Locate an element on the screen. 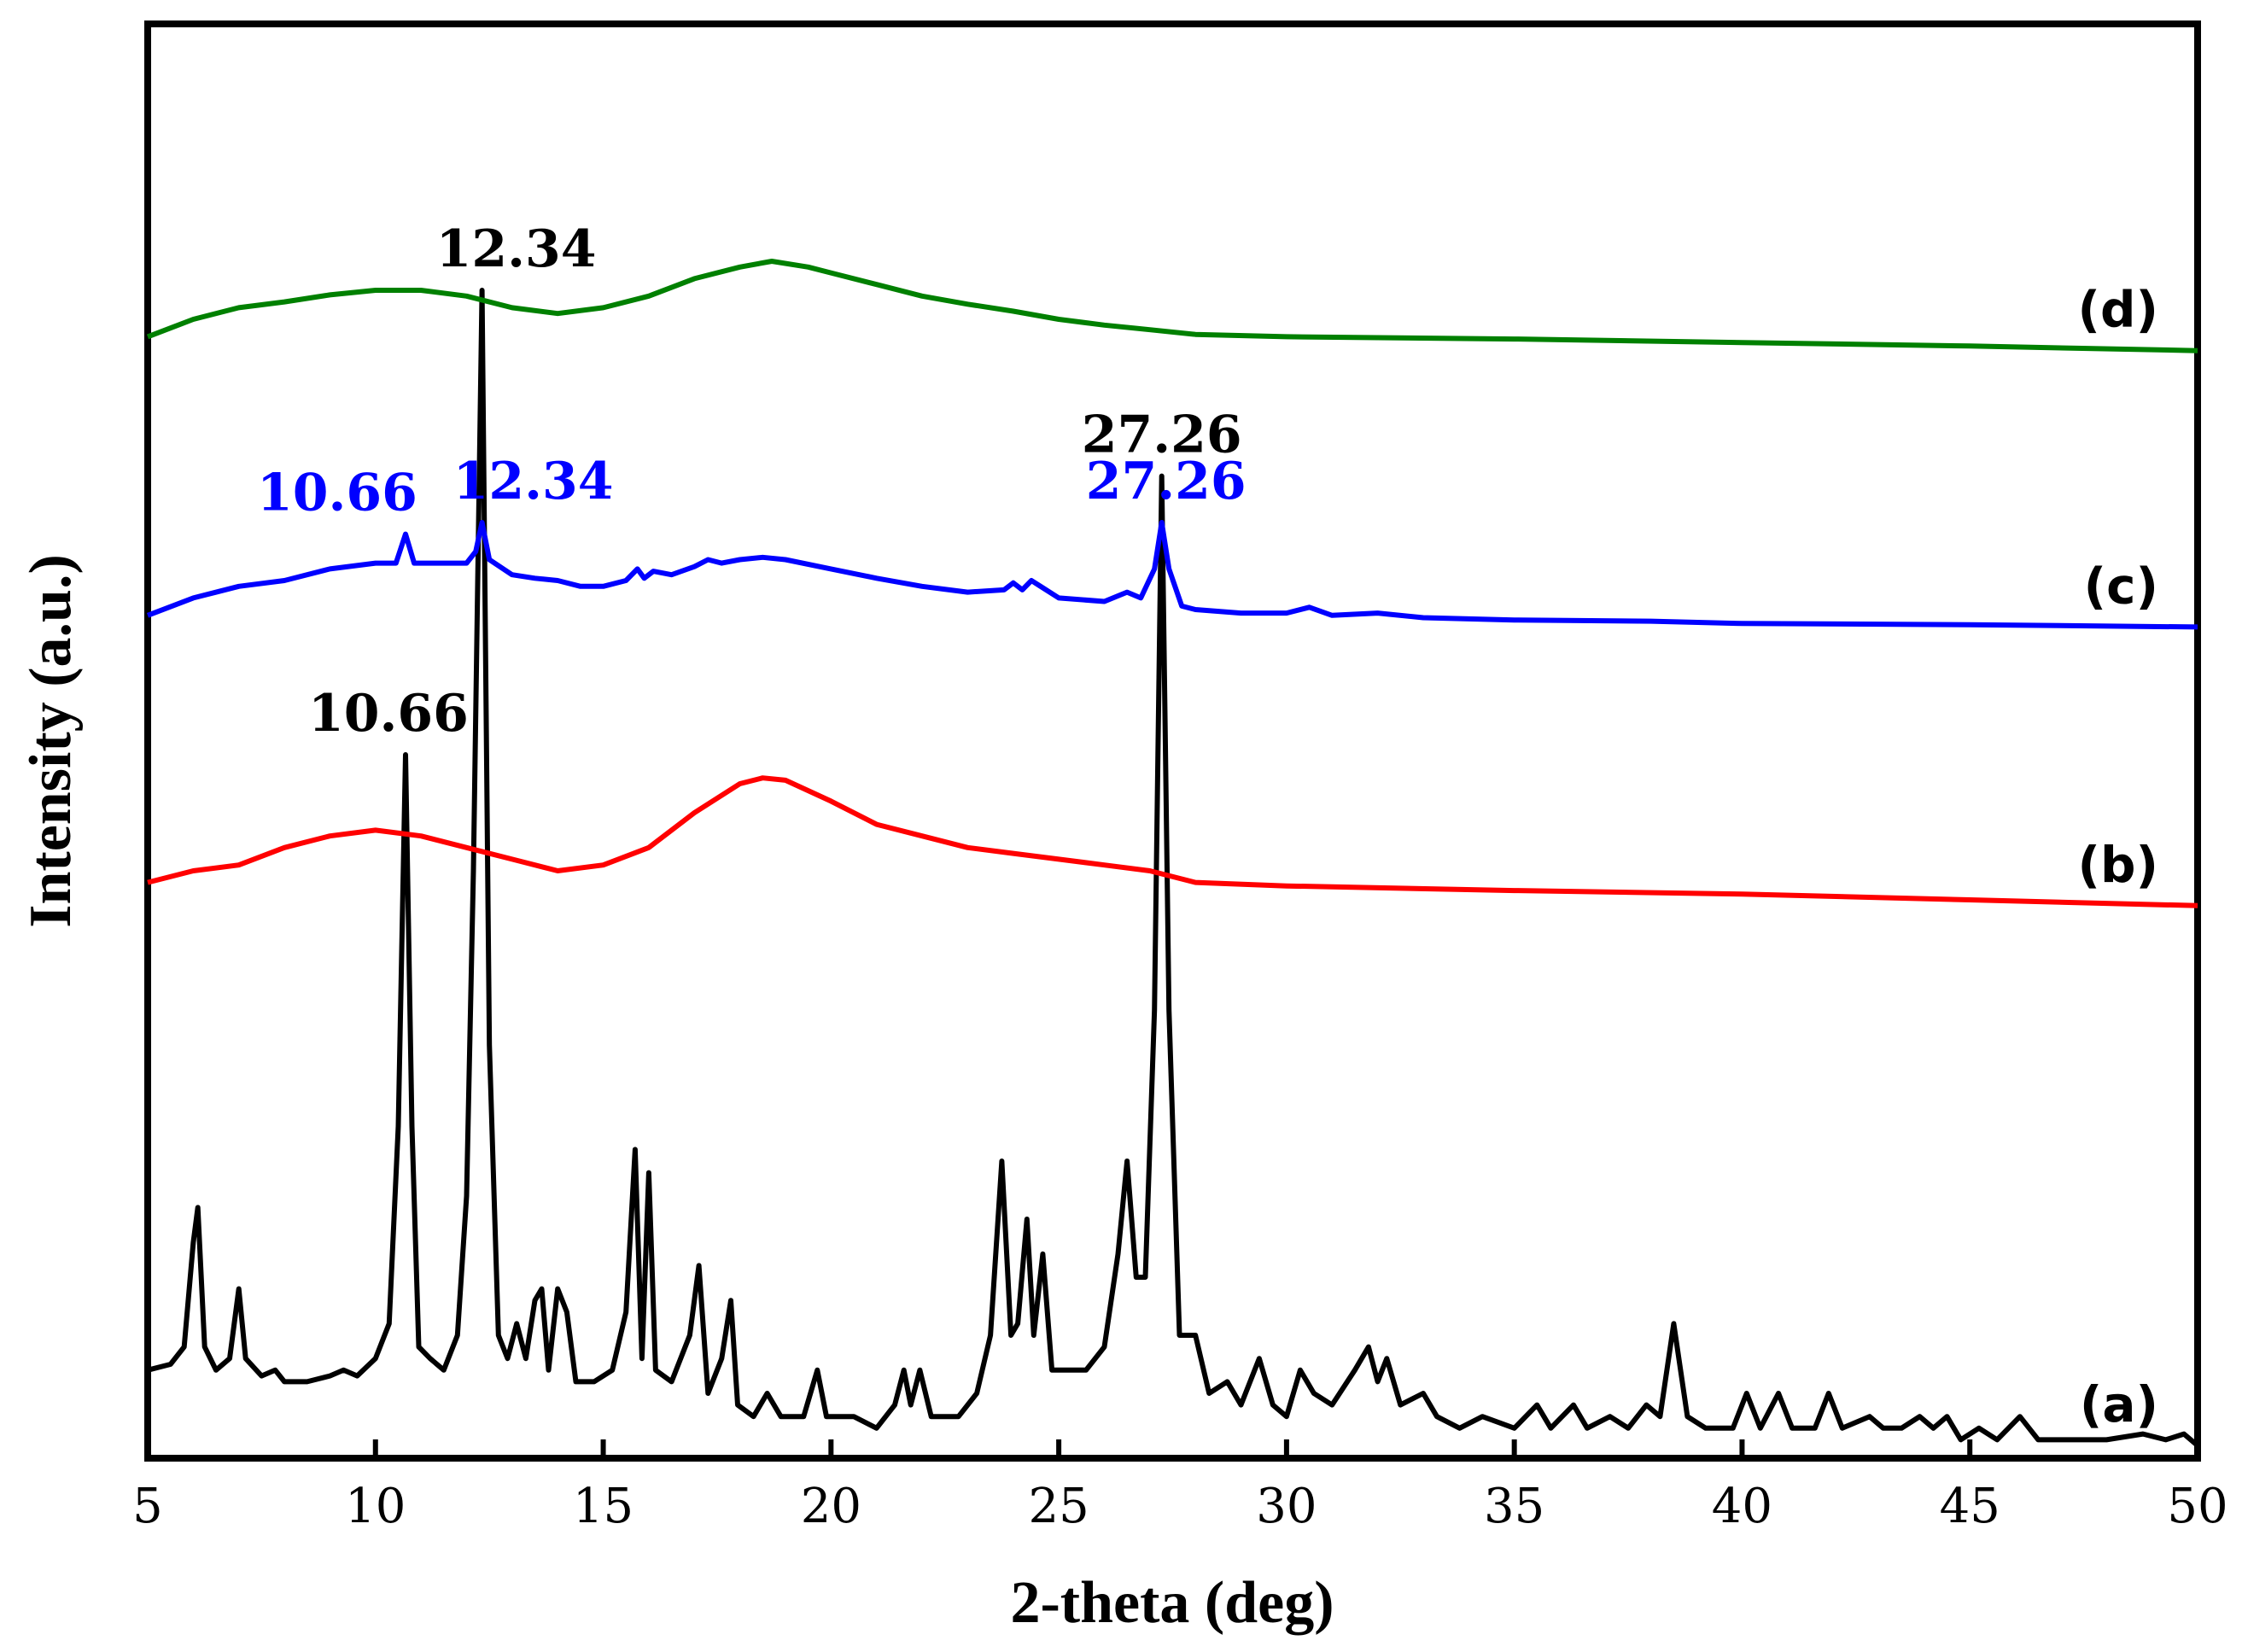  x-axis-ticks: 5 10 15 20 25 30 35 40 45 50 is located at coordinates (1180, 1486).